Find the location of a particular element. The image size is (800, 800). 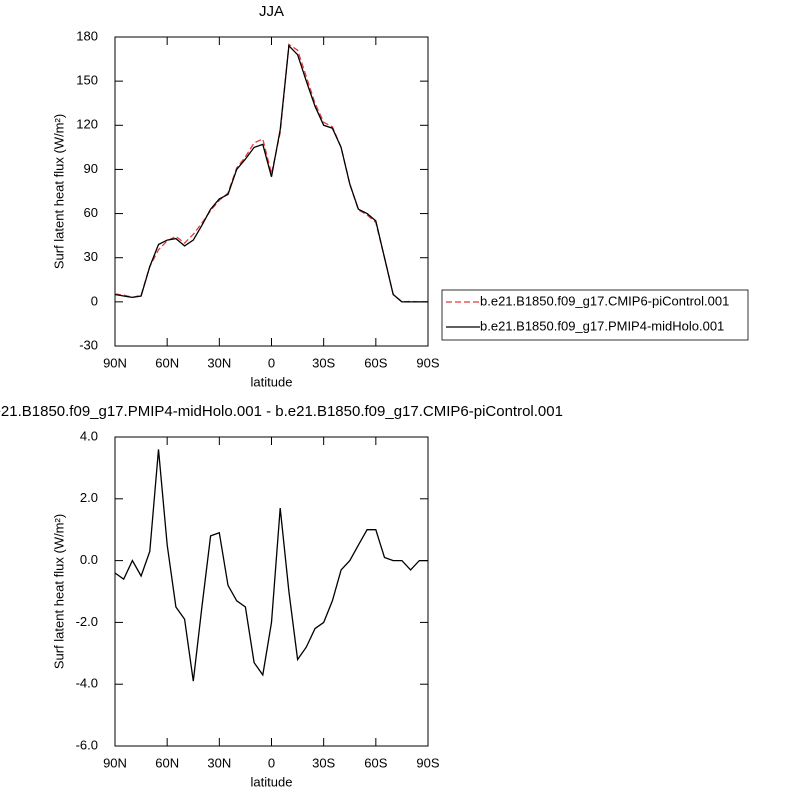

legend-label: b.e21.B1850.f09_g17.PMIP4-midHolo.001 is located at coordinates (602, 325).